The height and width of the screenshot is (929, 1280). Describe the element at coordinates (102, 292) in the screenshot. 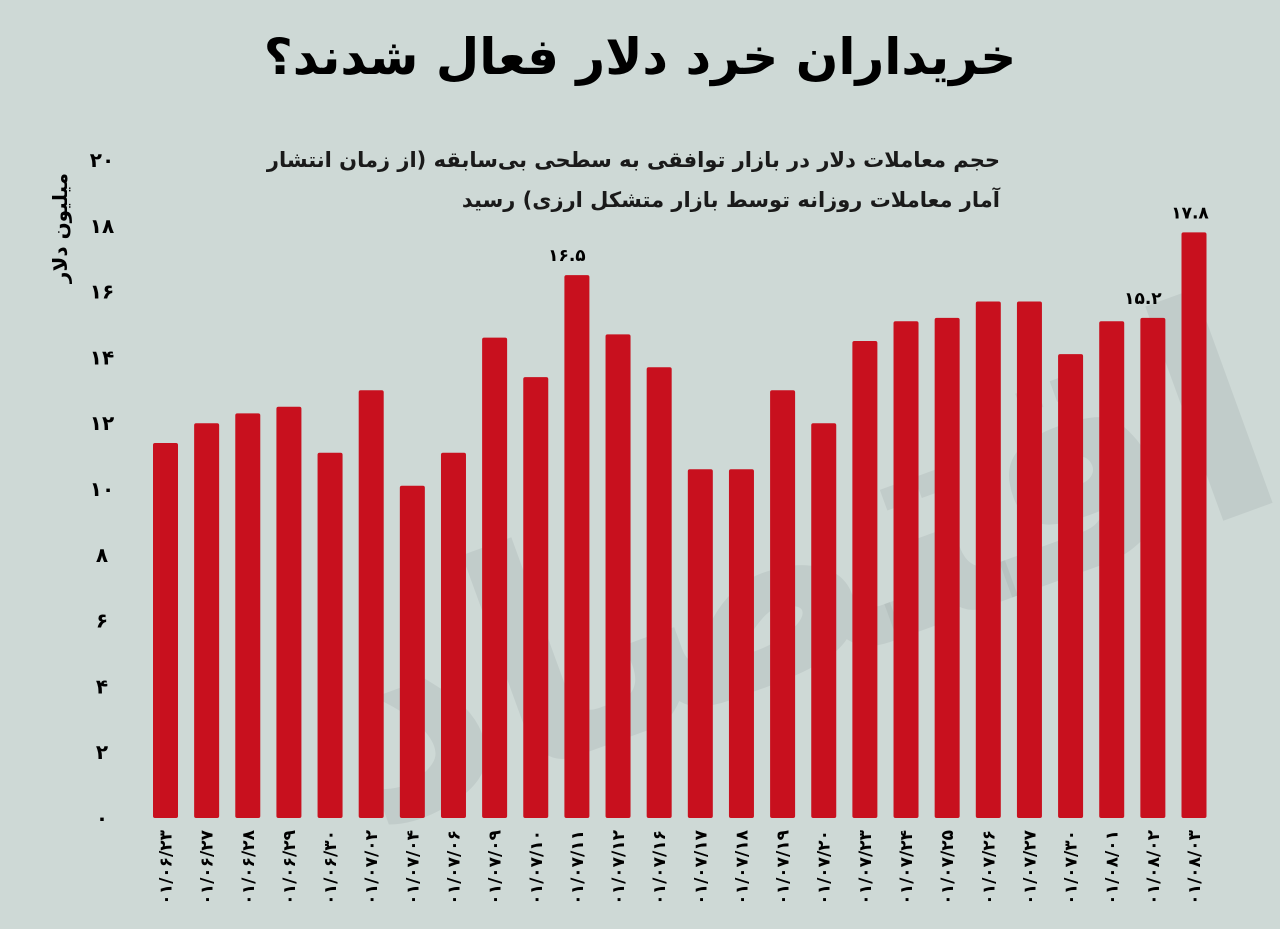

I see `y-tick-label: ۱۶` at that location.